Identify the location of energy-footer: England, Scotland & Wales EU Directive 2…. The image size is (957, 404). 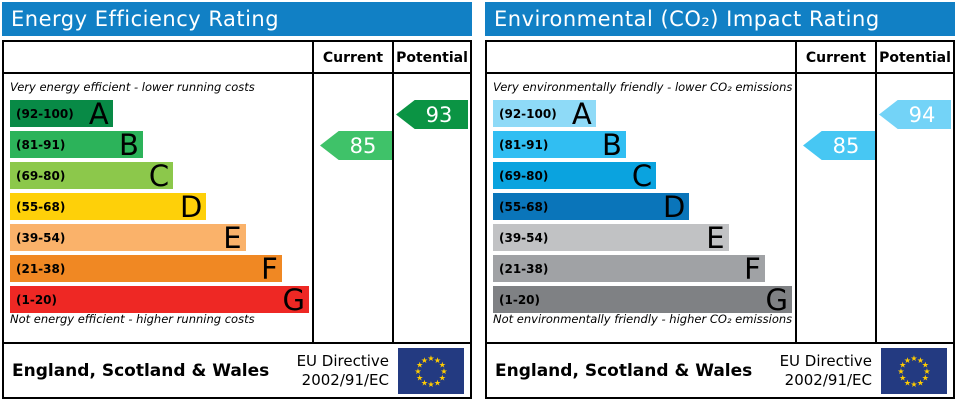
(237, 370).